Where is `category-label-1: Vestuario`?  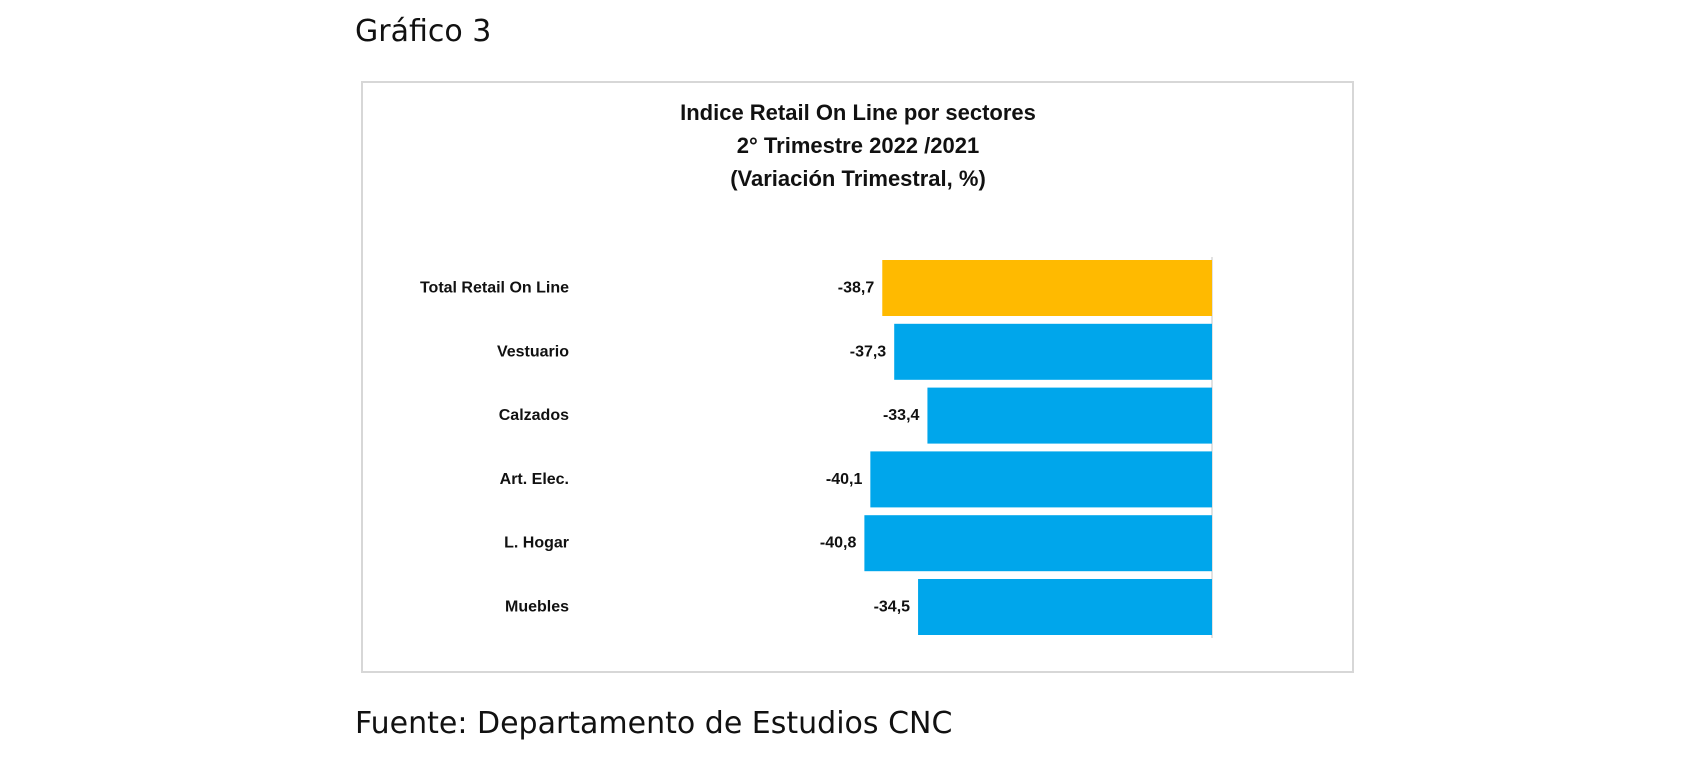 category-label-1: Vestuario is located at coordinates (533, 351).